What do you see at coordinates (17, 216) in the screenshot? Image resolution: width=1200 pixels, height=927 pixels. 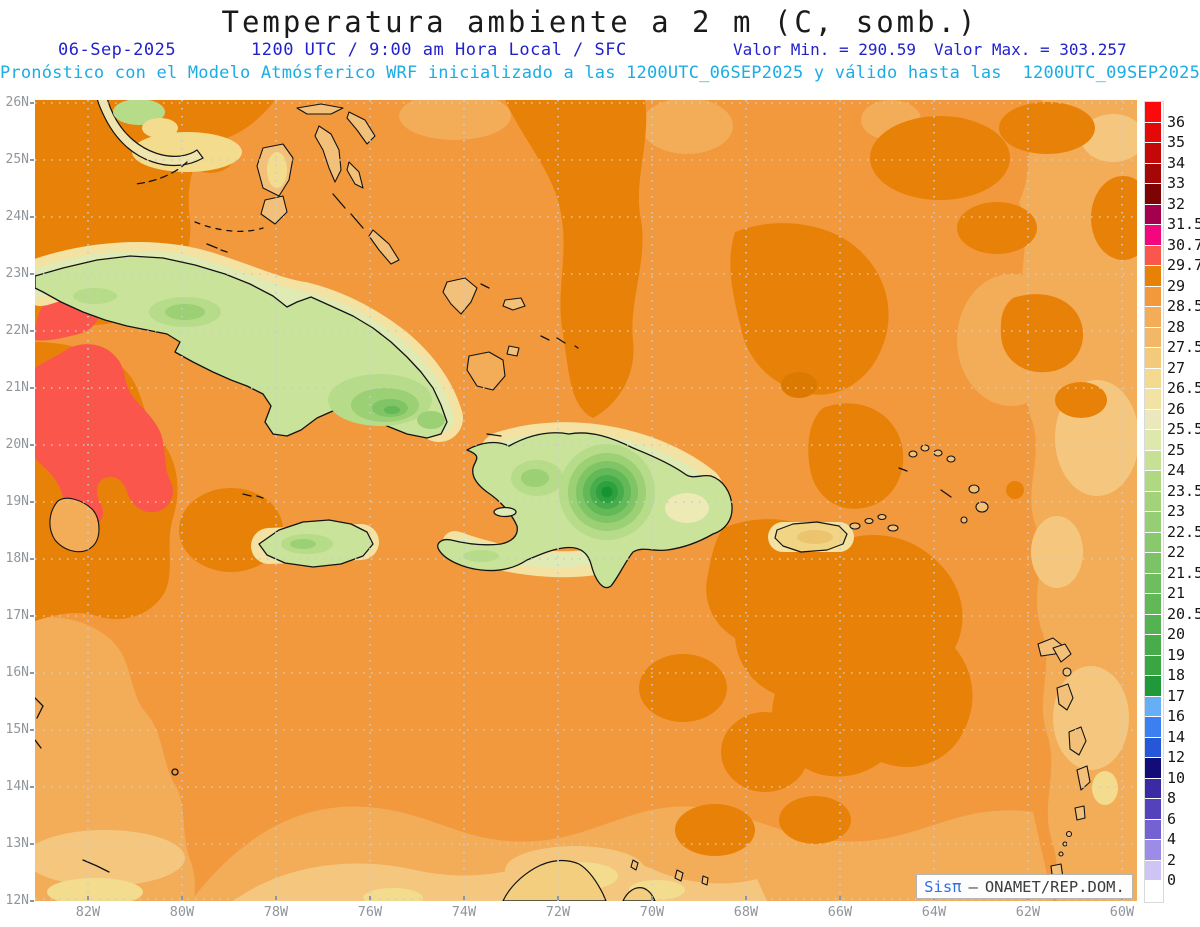 I see `lat-label: 24N` at bounding box center [17, 216].